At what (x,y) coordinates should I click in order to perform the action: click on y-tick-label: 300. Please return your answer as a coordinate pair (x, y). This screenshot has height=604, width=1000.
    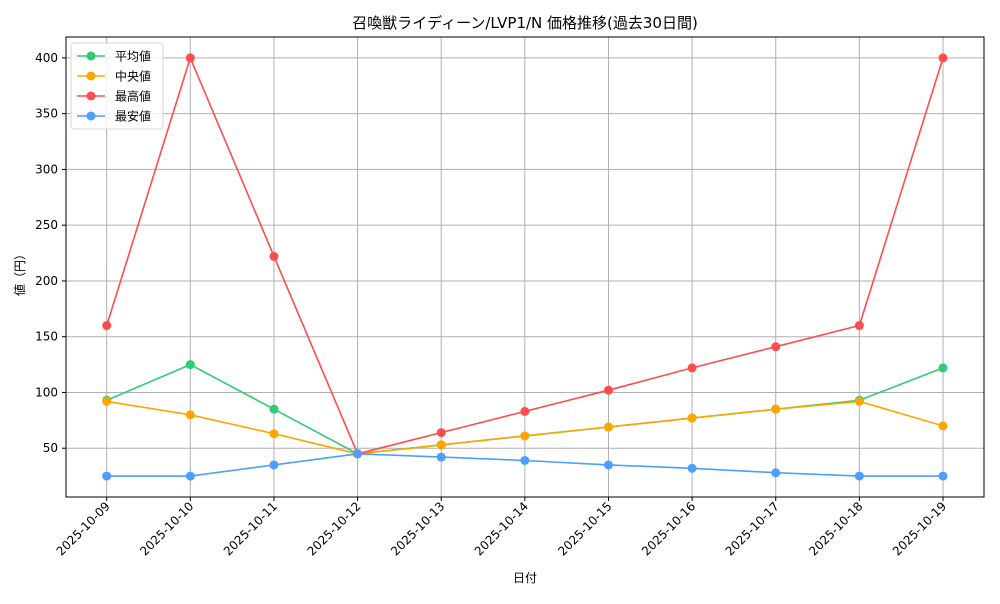
    Looking at the image, I should click on (46, 169).